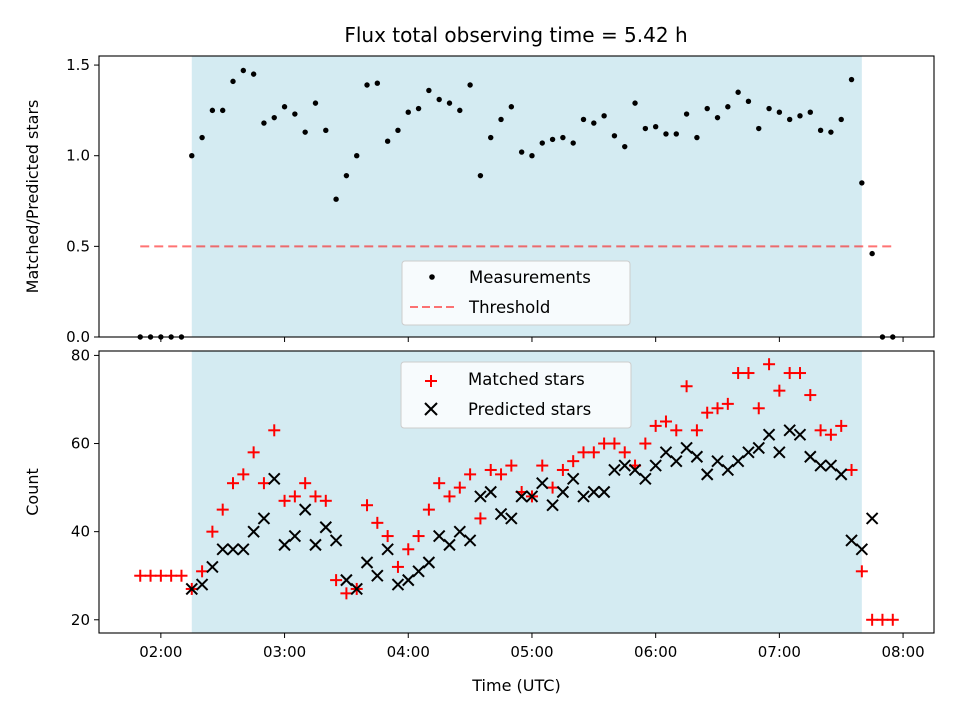 This screenshot has width=960, height=724. What do you see at coordinates (32, 492) in the screenshot?
I see `bottom-y-axis-label: Count` at bounding box center [32, 492].